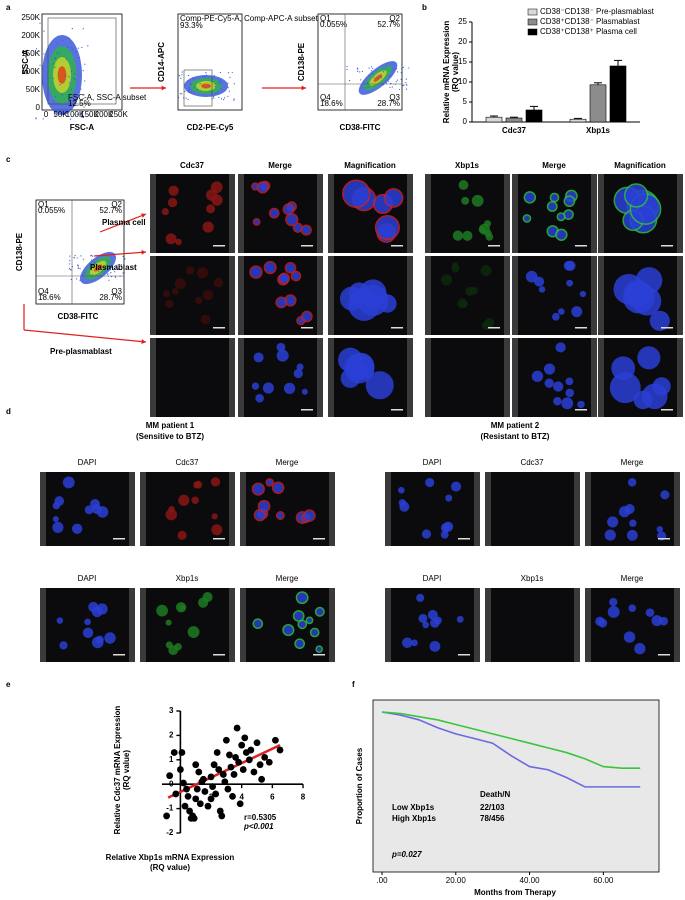 The height and width of the screenshot is (900, 685). I want to click on x-axis-label: CD38-FITC, so click(360, 127).